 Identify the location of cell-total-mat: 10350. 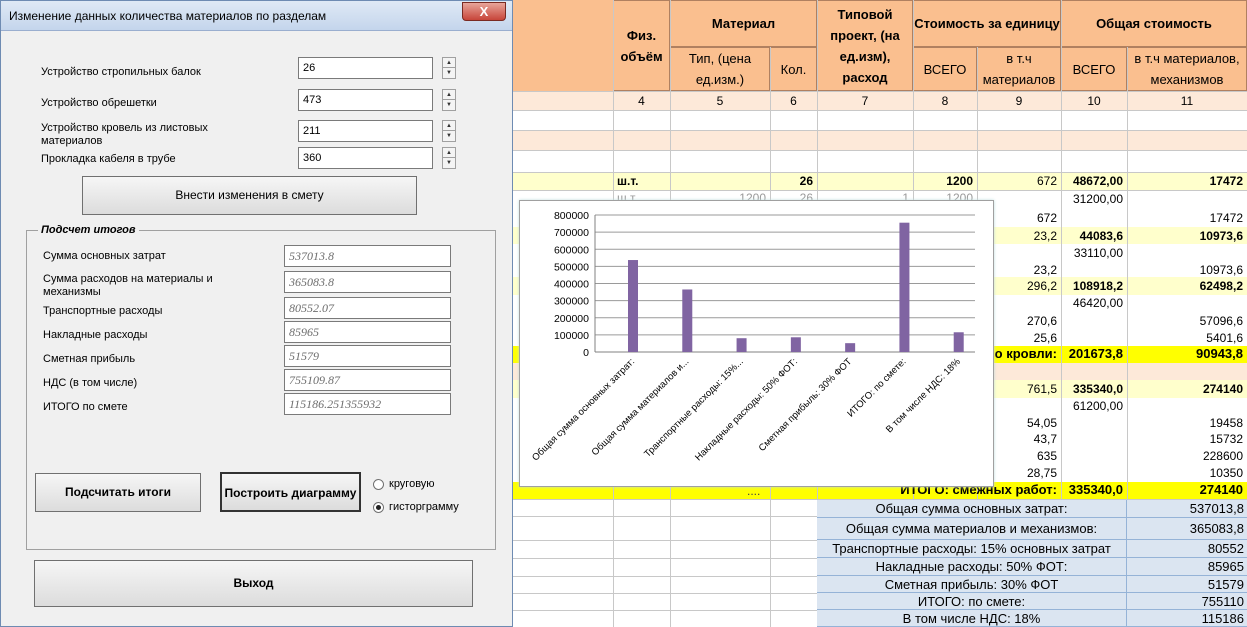
(1226, 473).